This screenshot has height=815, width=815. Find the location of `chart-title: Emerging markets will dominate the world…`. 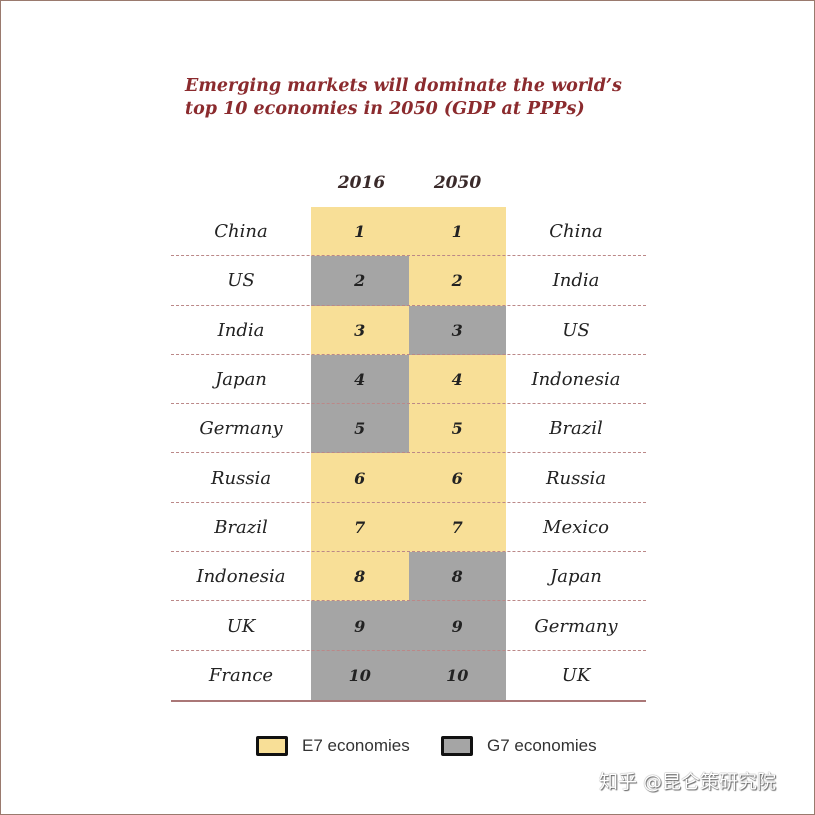

chart-title: Emerging markets will dominate the world… is located at coordinates (403, 97).